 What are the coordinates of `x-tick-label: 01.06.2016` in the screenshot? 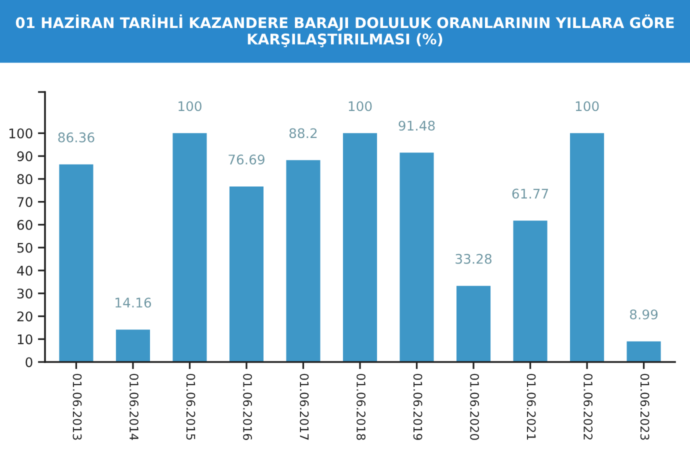 It's located at (247, 407).